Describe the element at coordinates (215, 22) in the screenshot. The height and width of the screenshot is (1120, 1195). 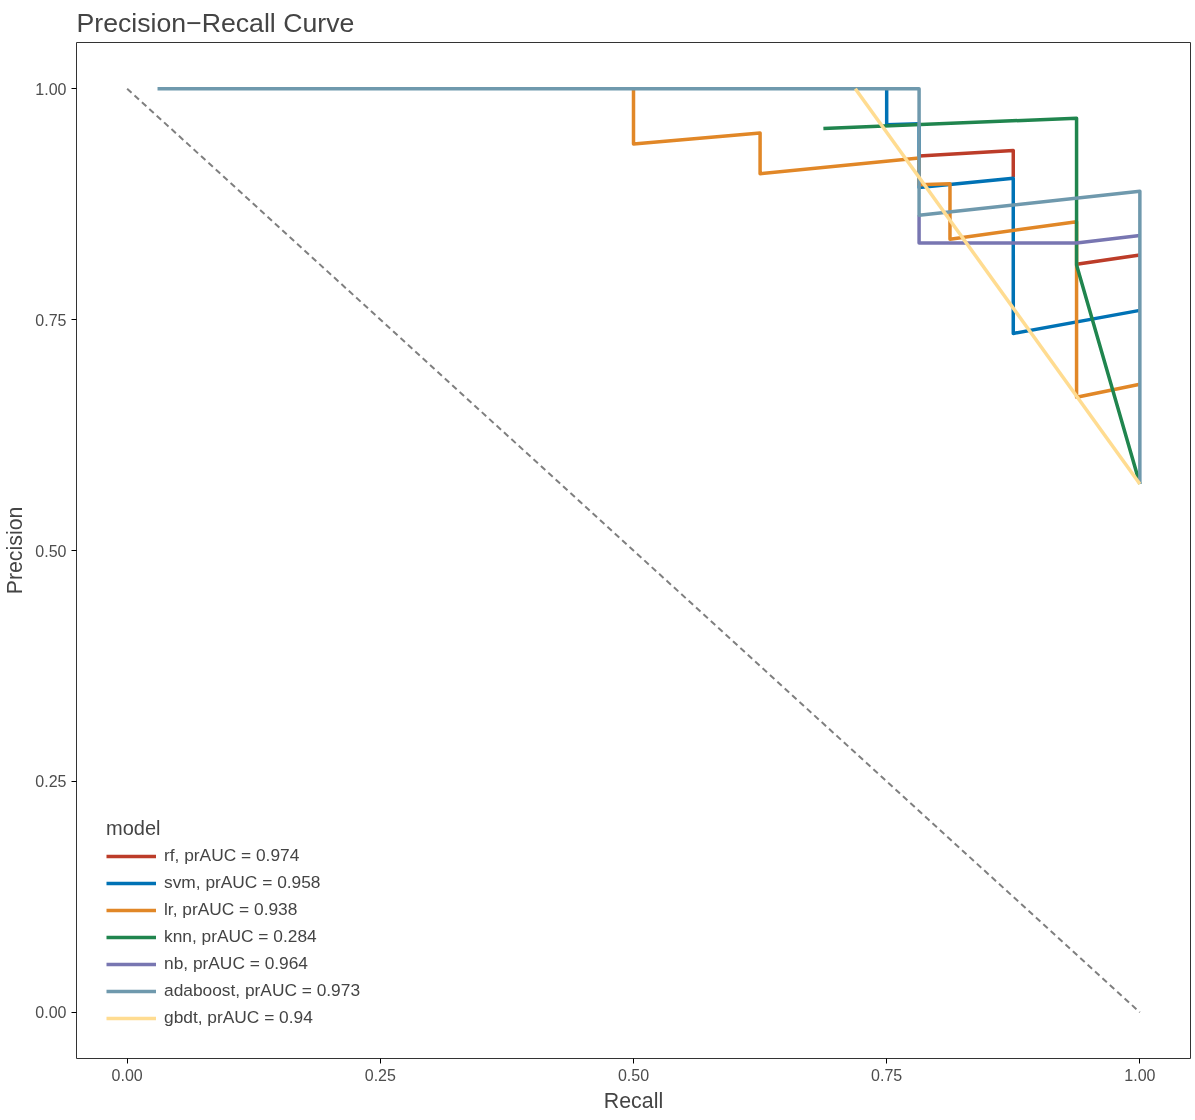
I see `chart-title: Precision−Recall Curve` at that location.